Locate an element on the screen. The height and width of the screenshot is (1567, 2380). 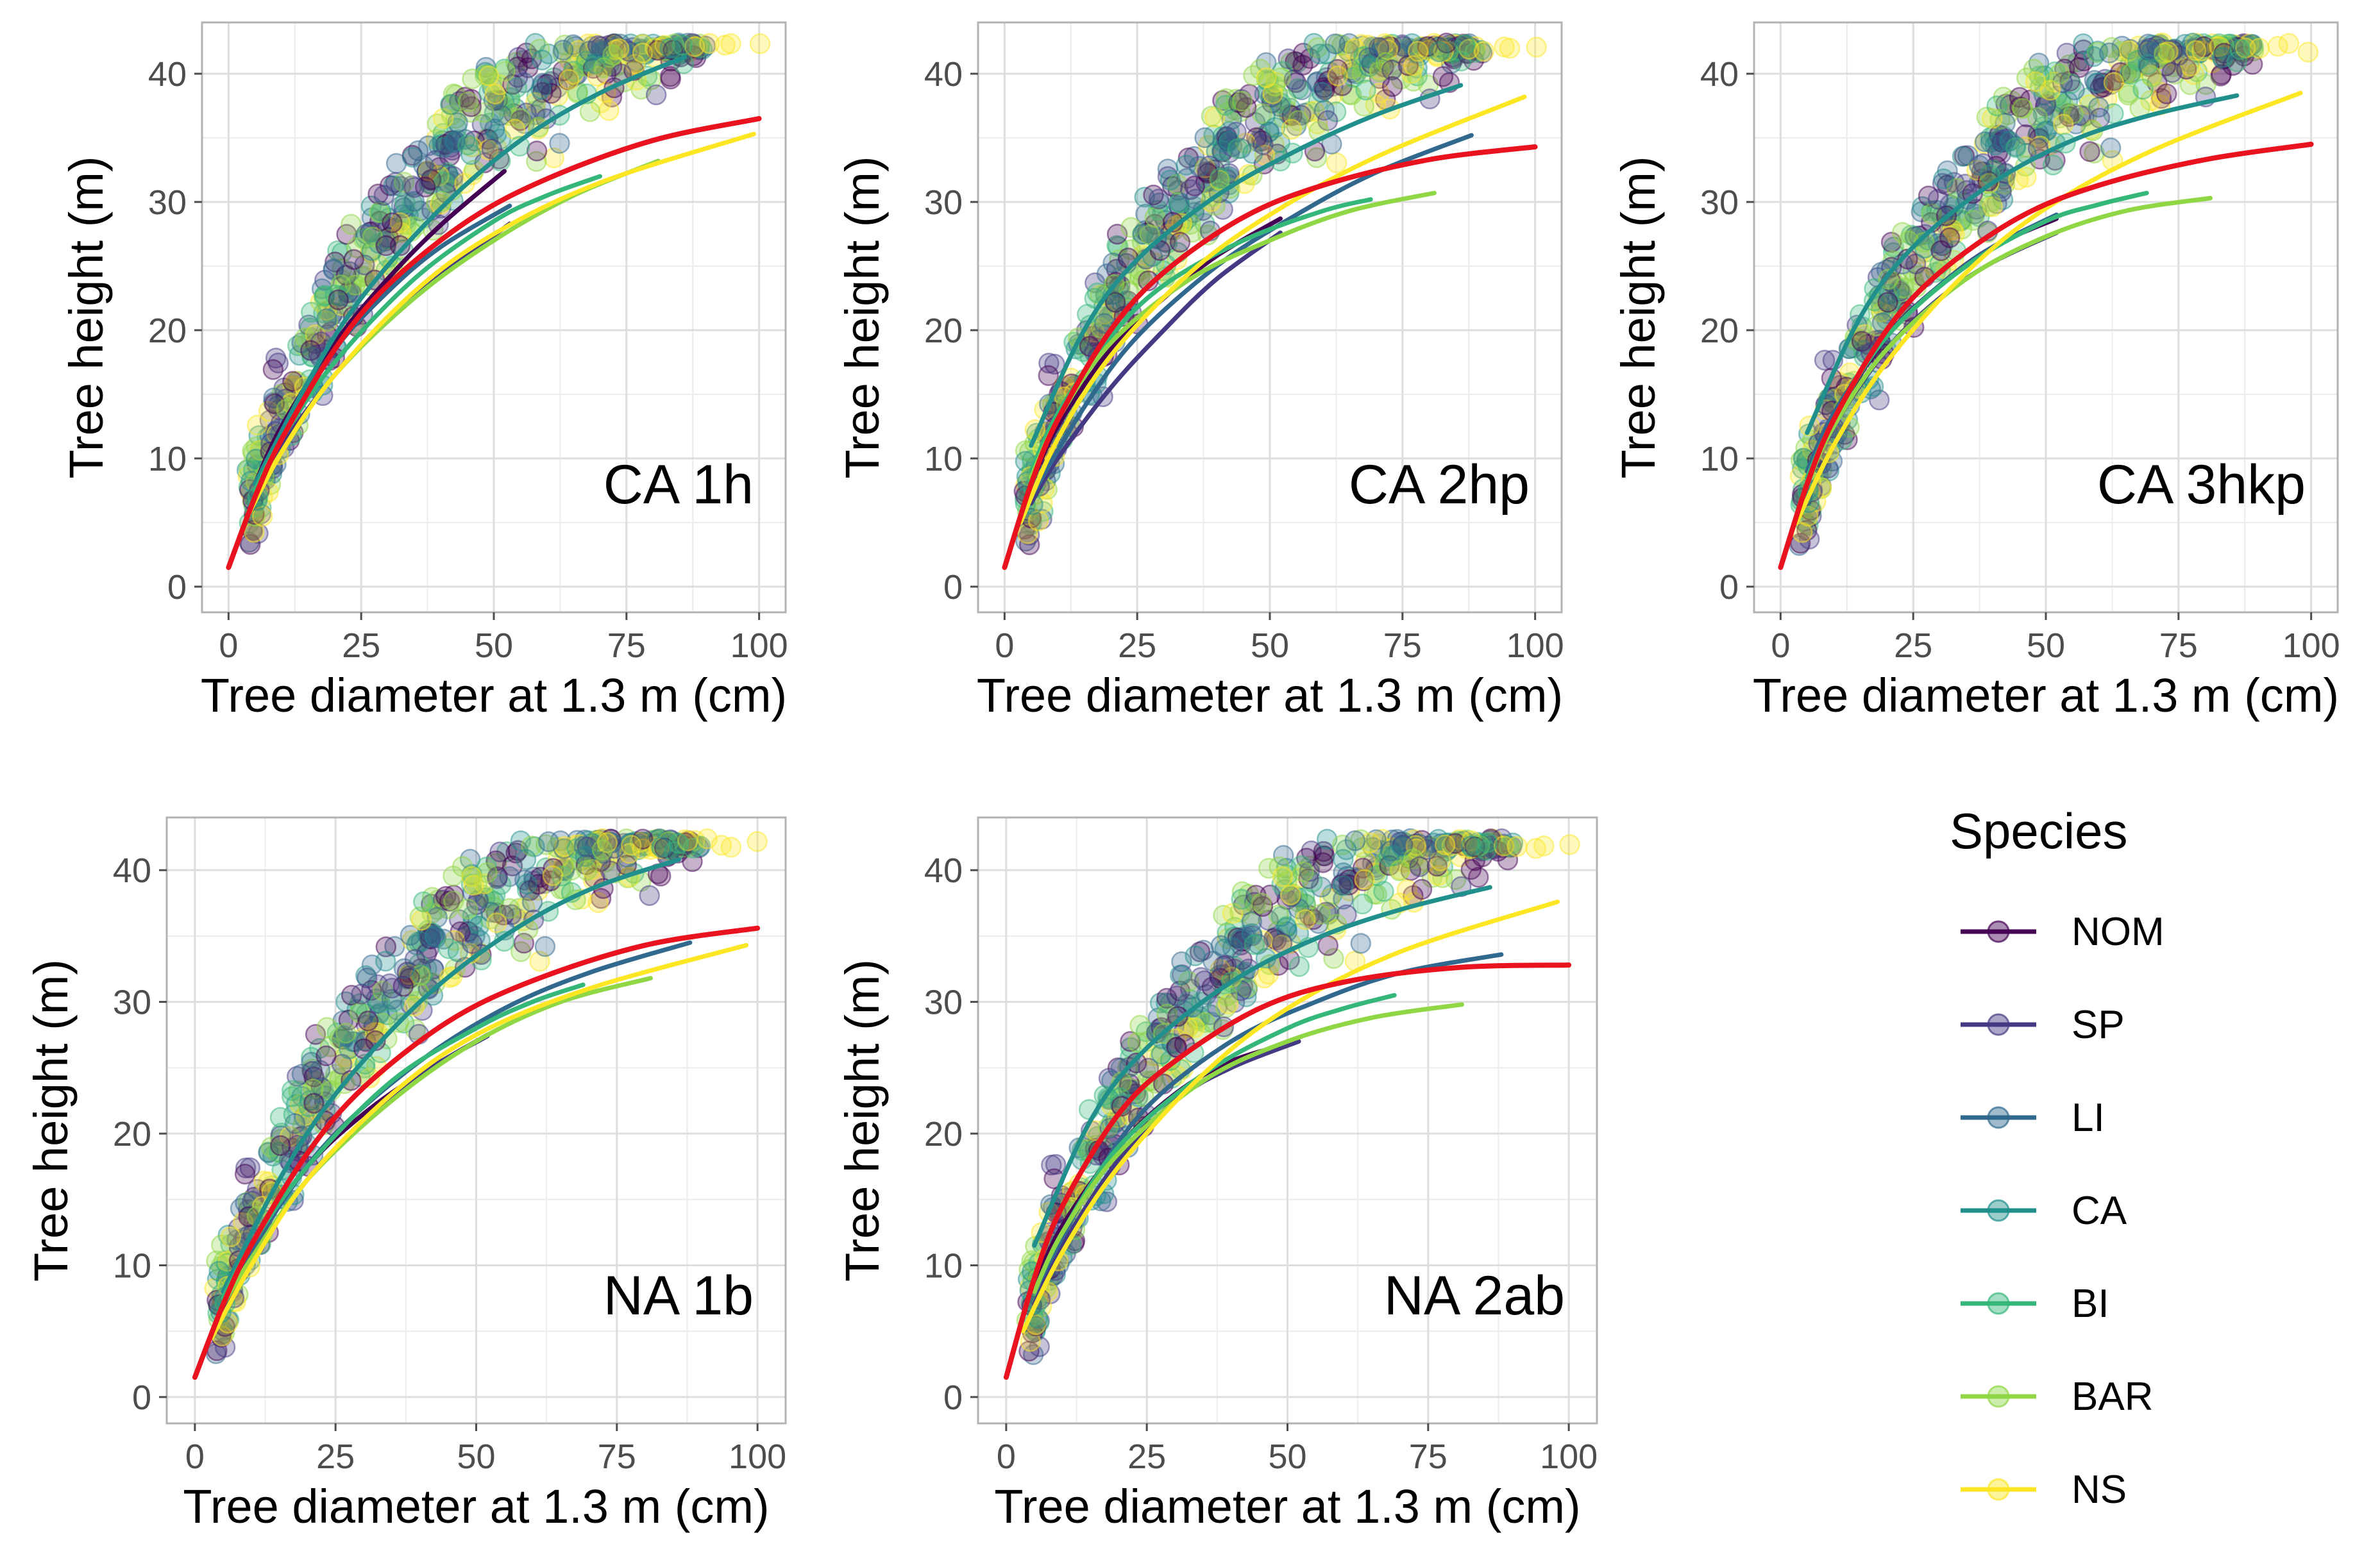
y-tick-label: 0 is located at coordinates (953, 1397).